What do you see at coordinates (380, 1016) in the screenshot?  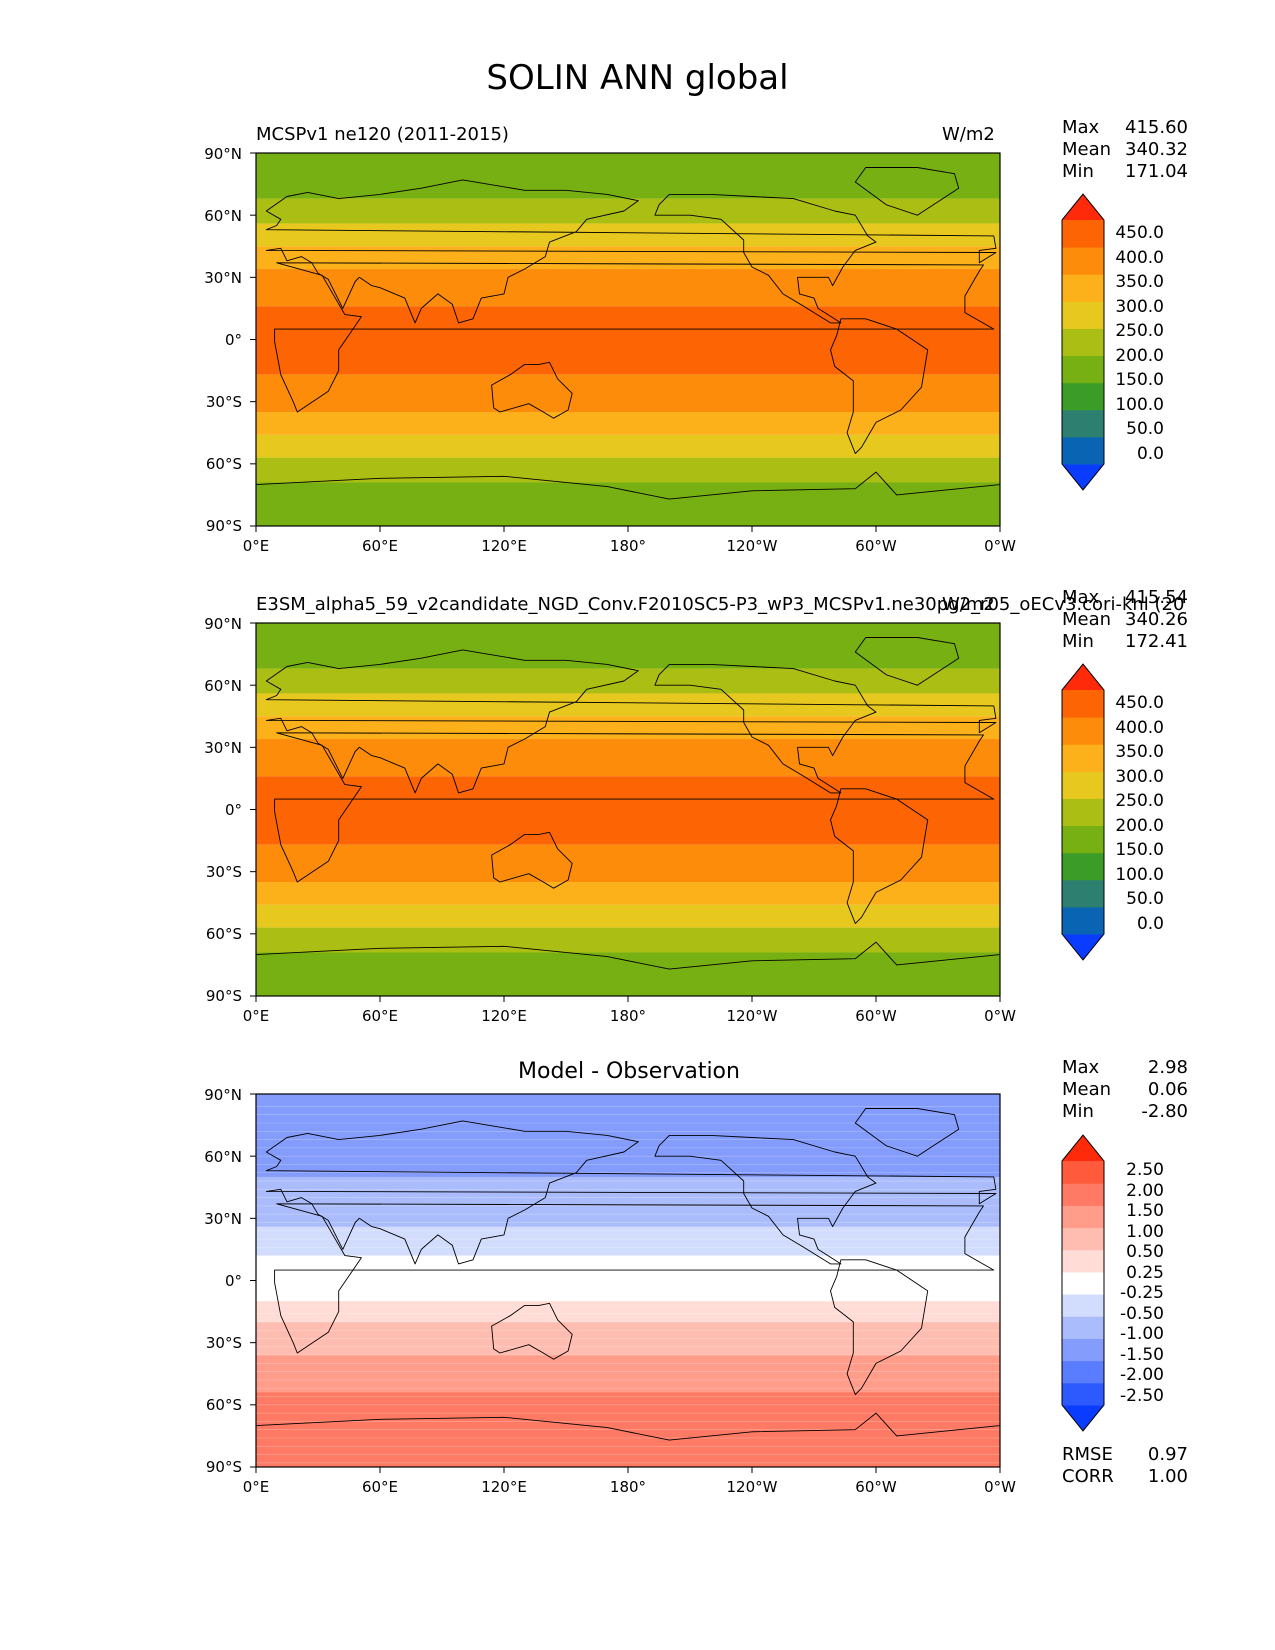 I see `panel-2-xtick: 60°E` at bounding box center [380, 1016].